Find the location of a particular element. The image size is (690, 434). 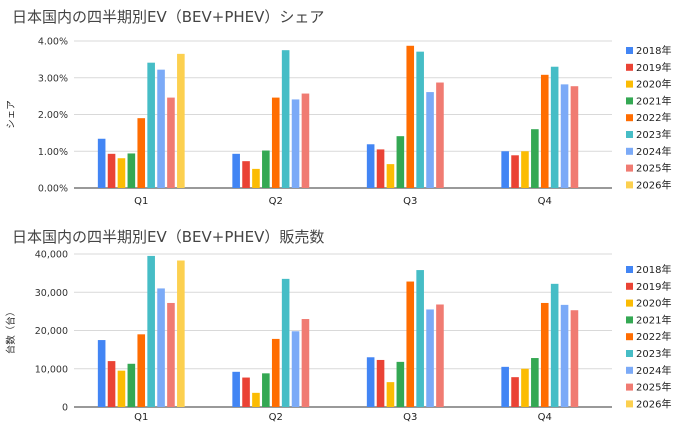

y-tick-label: 40,000 is located at coordinates (51, 255).